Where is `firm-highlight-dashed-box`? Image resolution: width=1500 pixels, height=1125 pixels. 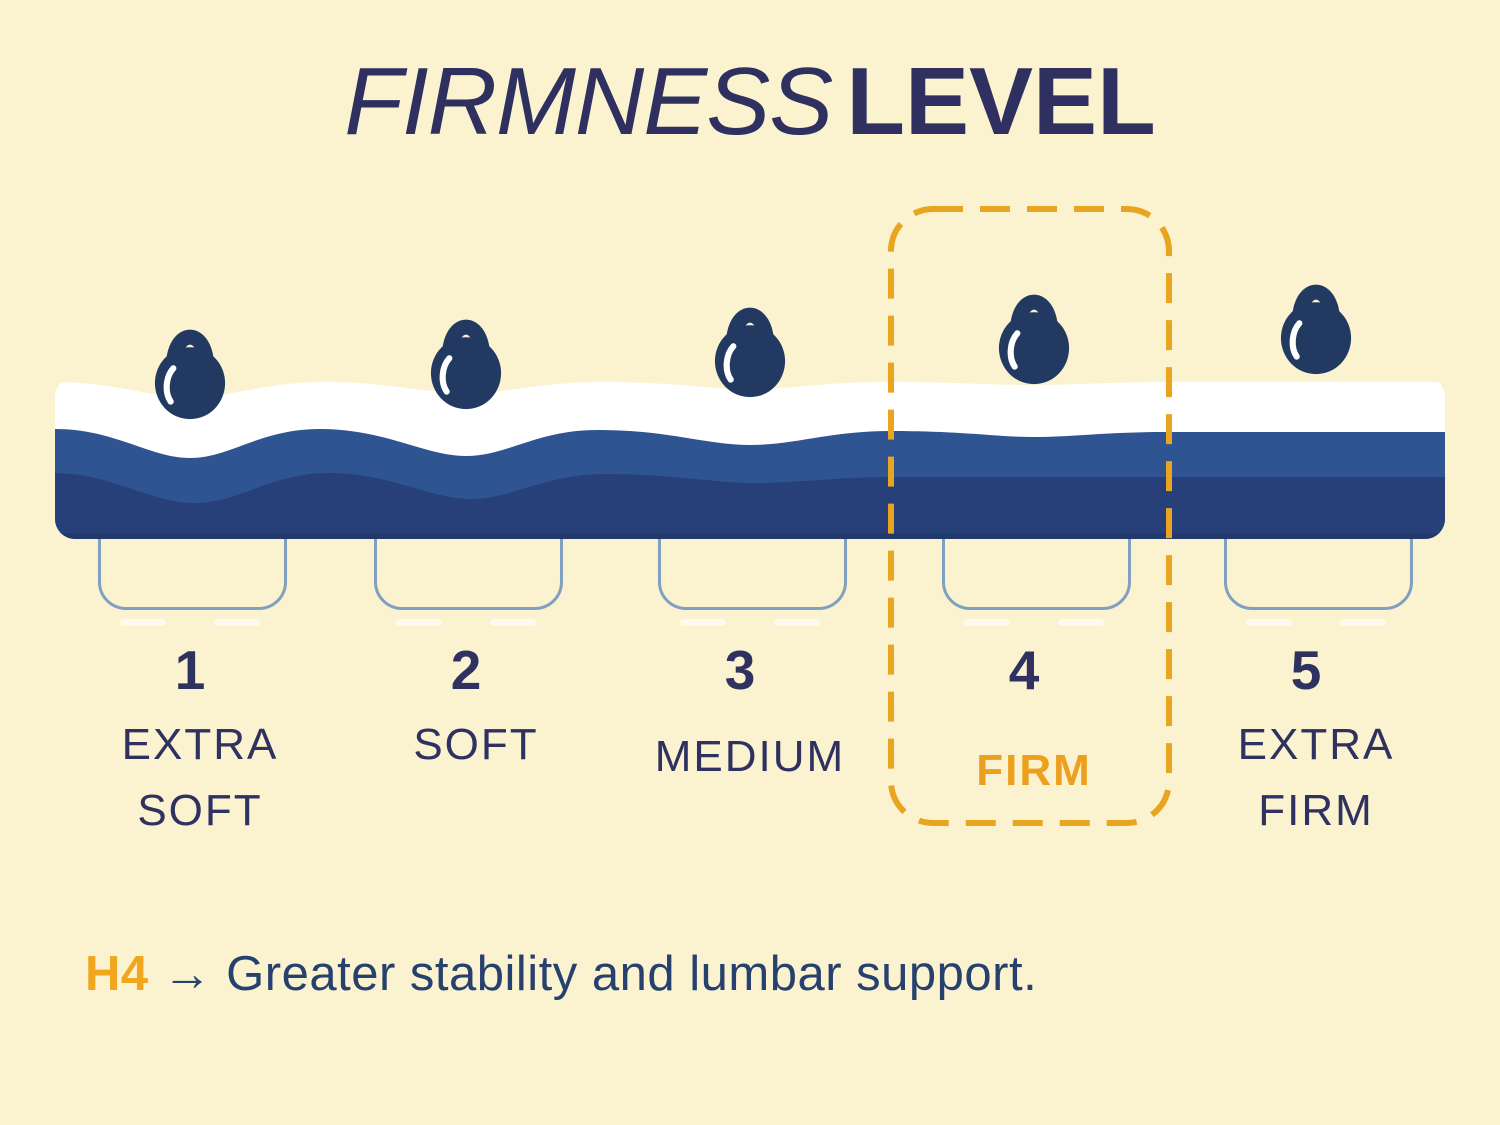
firm-highlight-dashed-box is located at coordinates (1030, 516).